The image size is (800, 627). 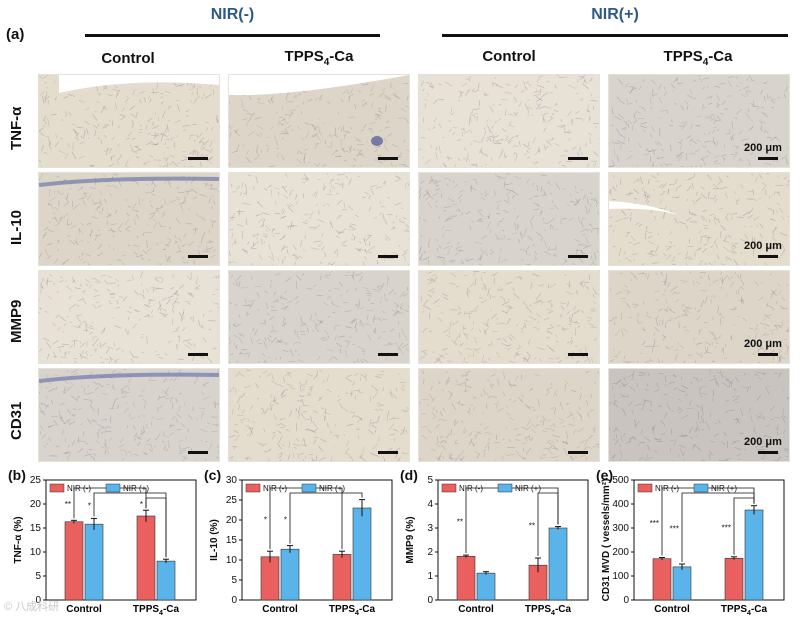 What do you see at coordinates (615, 15) in the screenshot?
I see `group-title-nir-plus: NIR(+)` at bounding box center [615, 15].